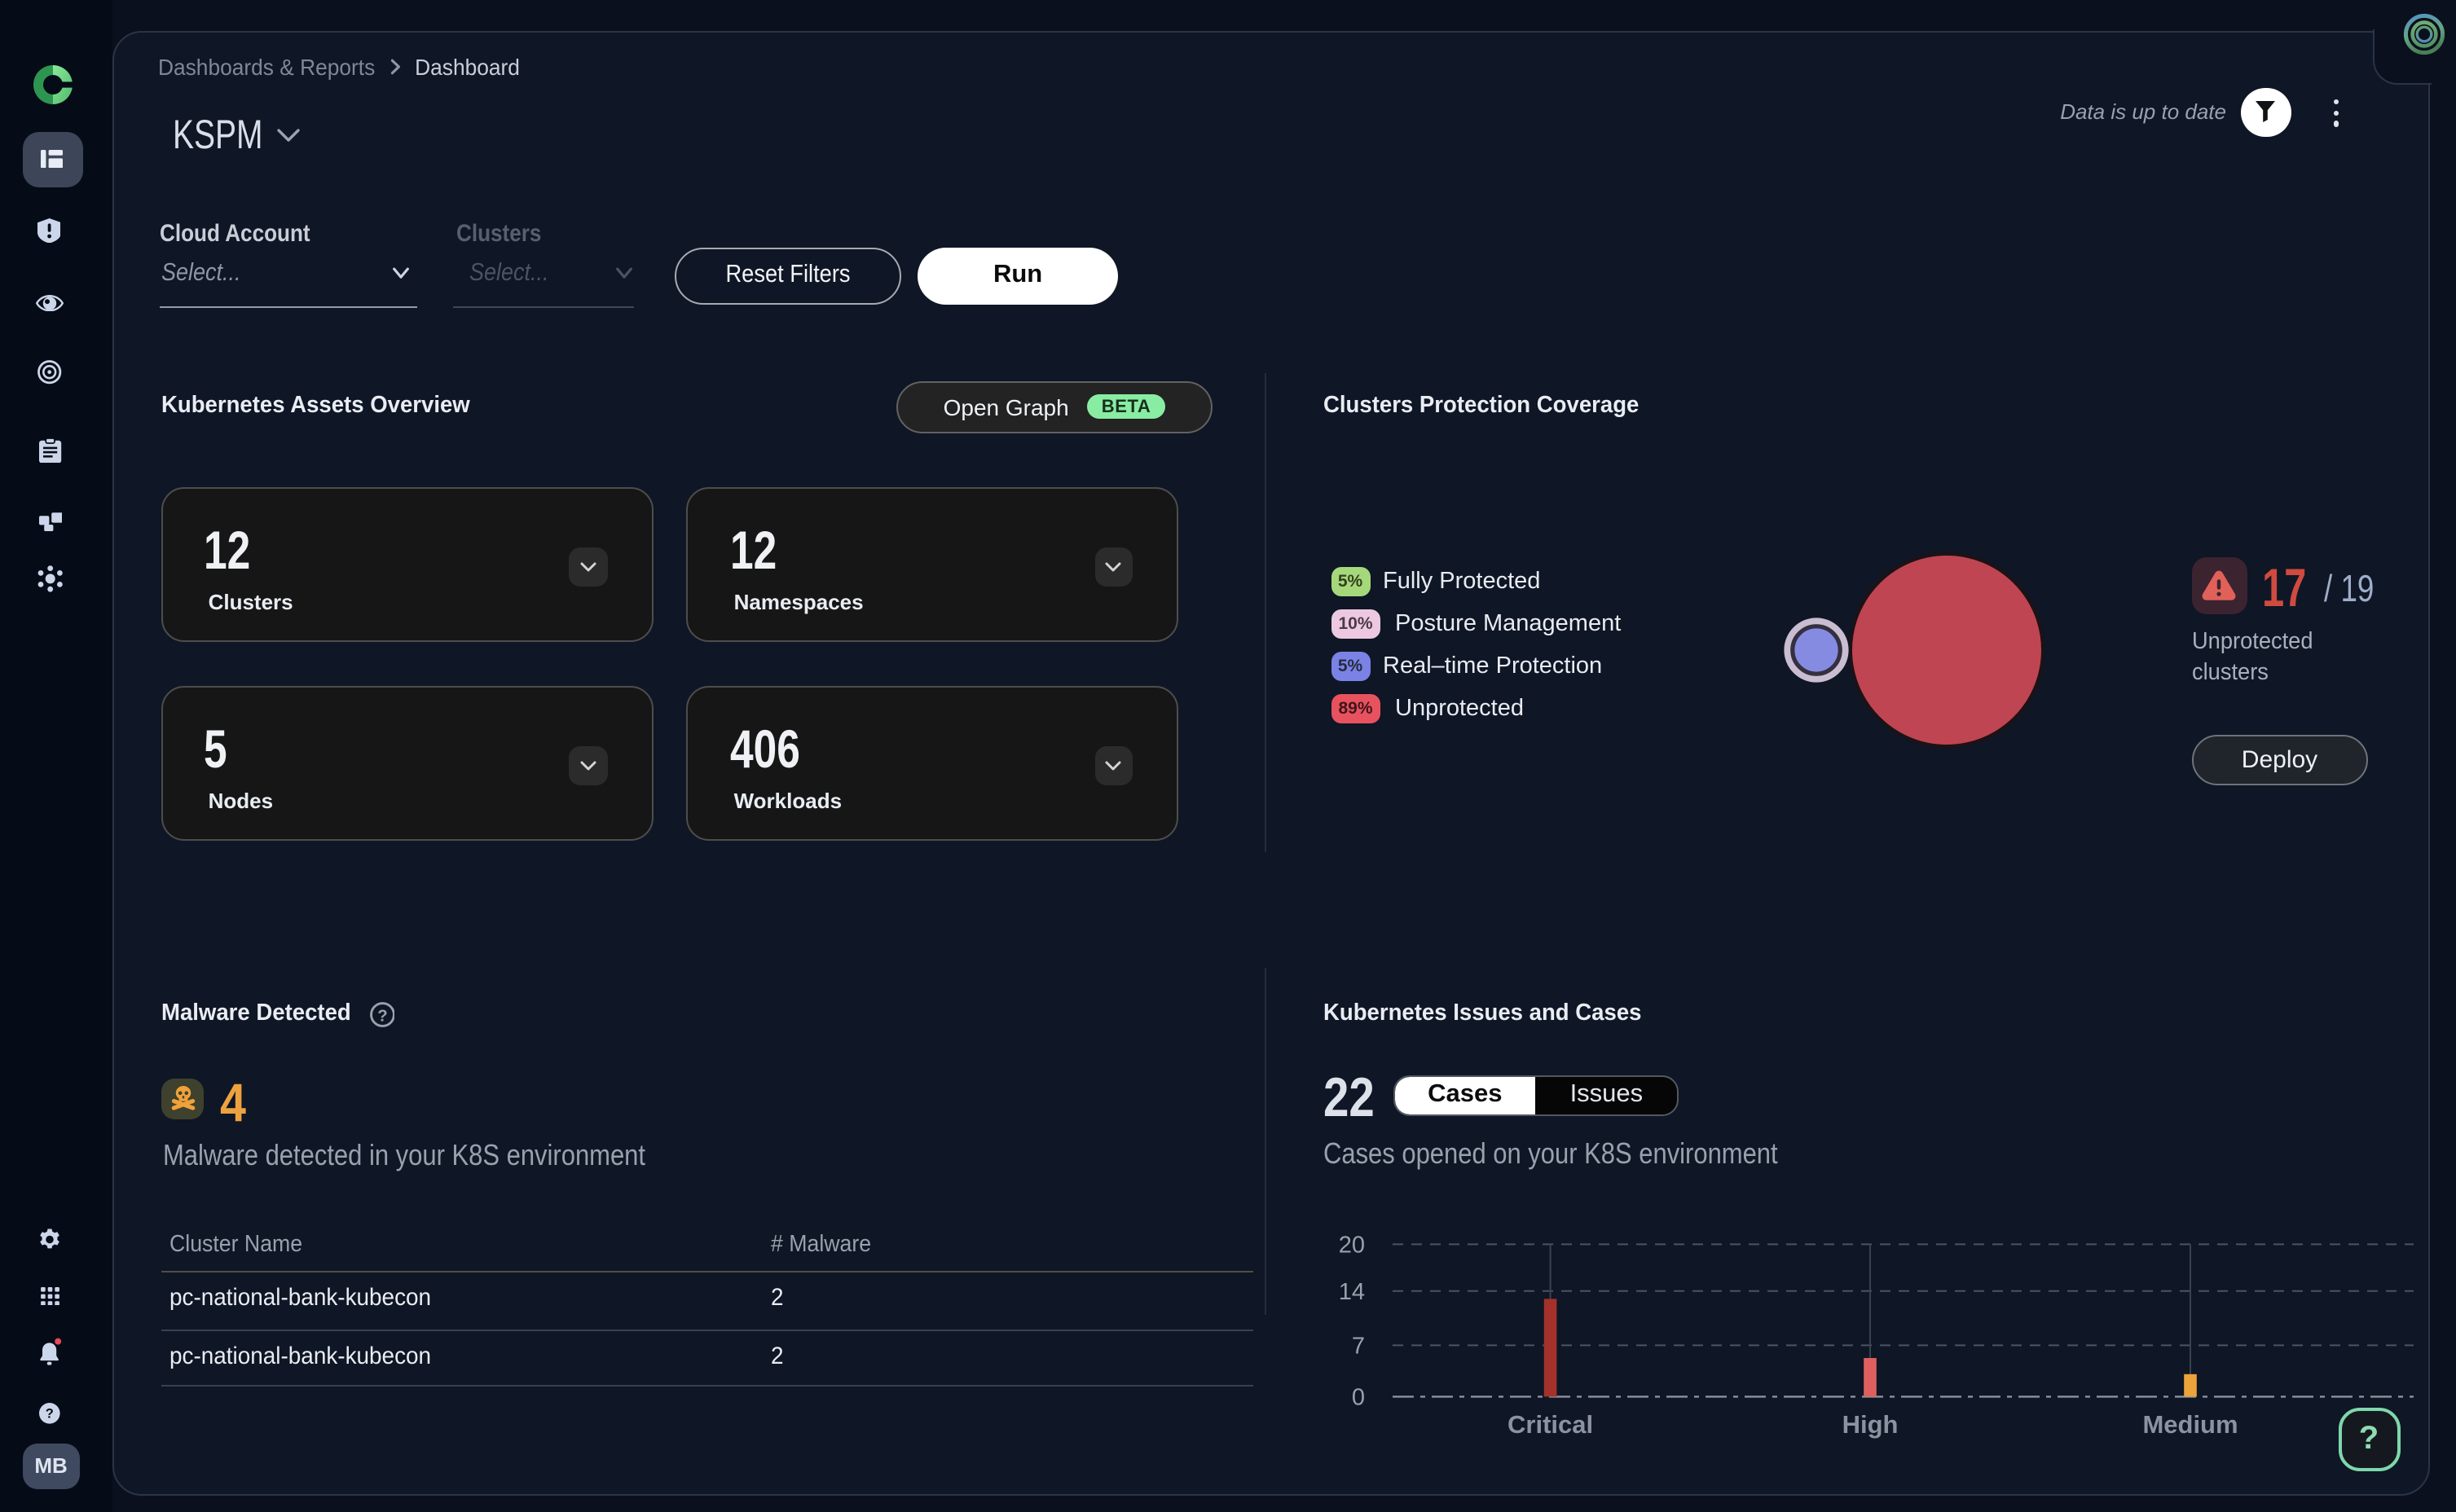 This screenshot has width=2456, height=1512. I want to click on svg-text: 0, so click(1358, 1397).